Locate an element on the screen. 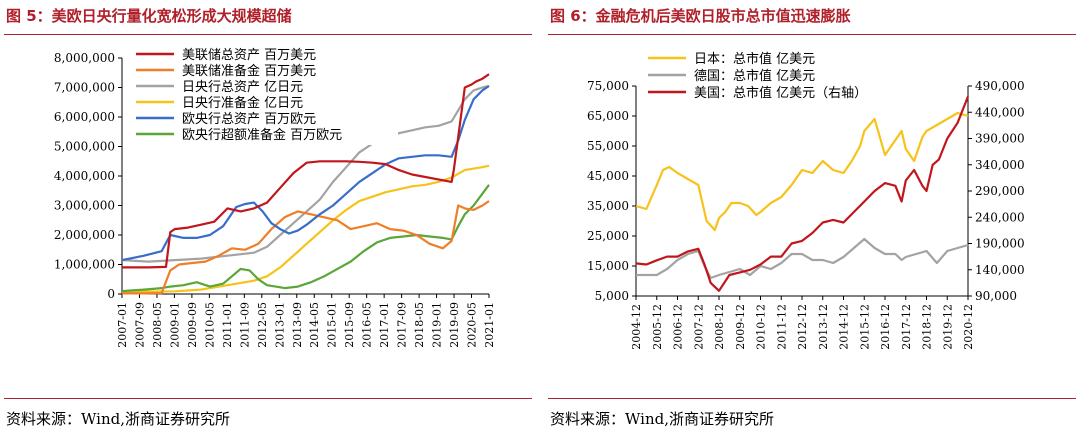  x-tick-label: 2006-12 is located at coordinates (678, 327).